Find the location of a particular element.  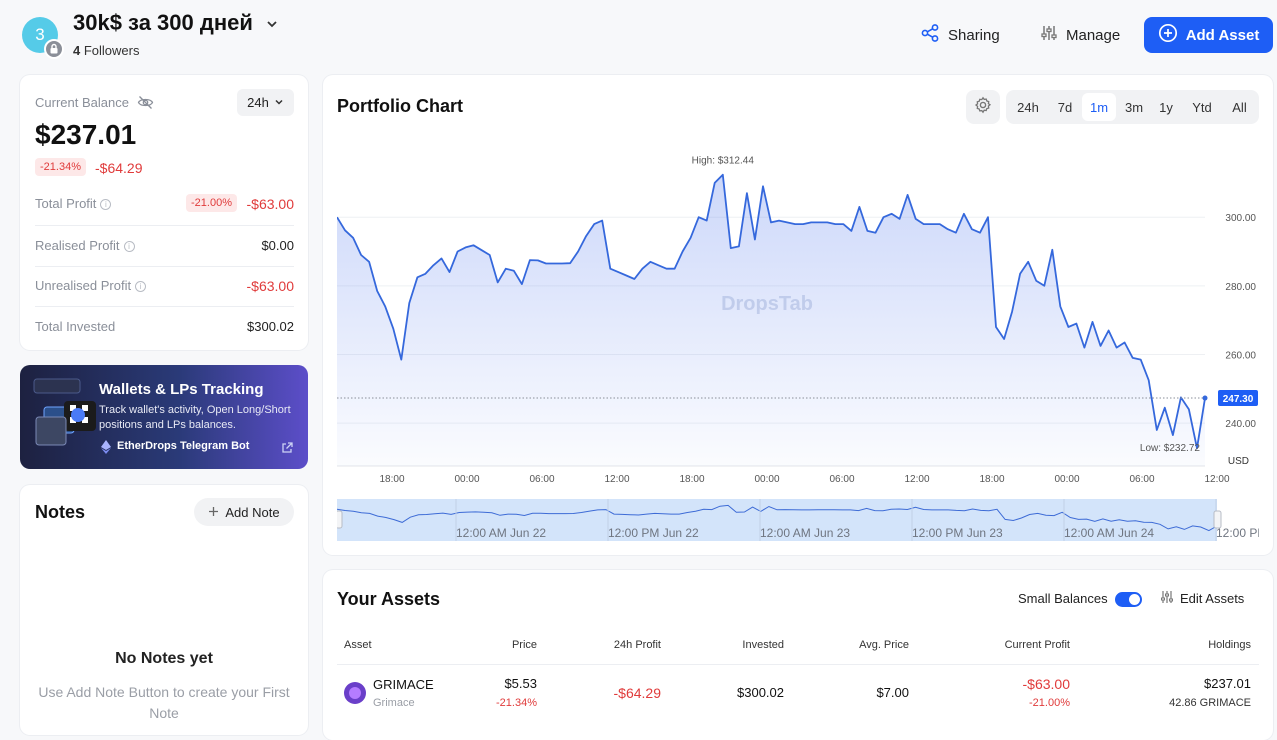

column-header-24h-profit: 24h Profit is located at coordinates (637, 645).